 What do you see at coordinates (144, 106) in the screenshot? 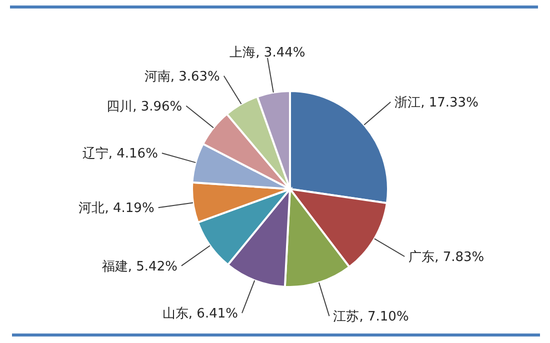
I see `slice-label: 四川, 3.96%` at bounding box center [144, 106].